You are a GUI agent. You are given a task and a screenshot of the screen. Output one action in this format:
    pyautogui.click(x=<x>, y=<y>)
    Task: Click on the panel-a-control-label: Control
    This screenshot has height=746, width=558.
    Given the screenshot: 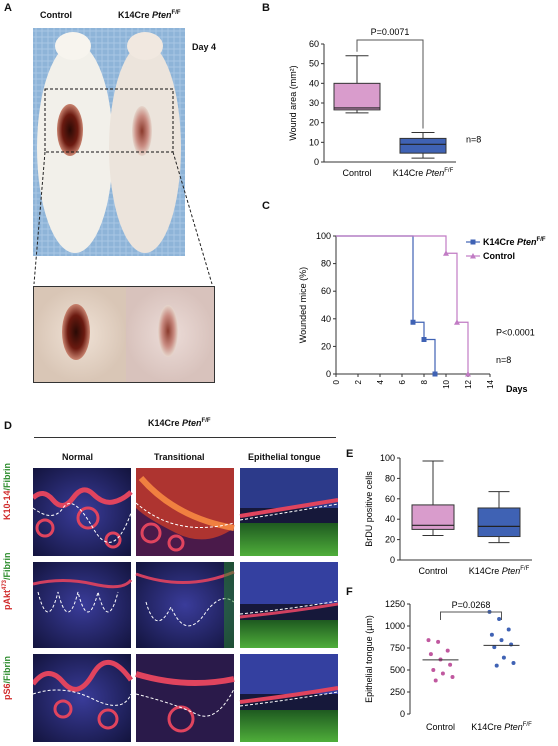 What is the action you would take?
    pyautogui.click(x=56, y=15)
    